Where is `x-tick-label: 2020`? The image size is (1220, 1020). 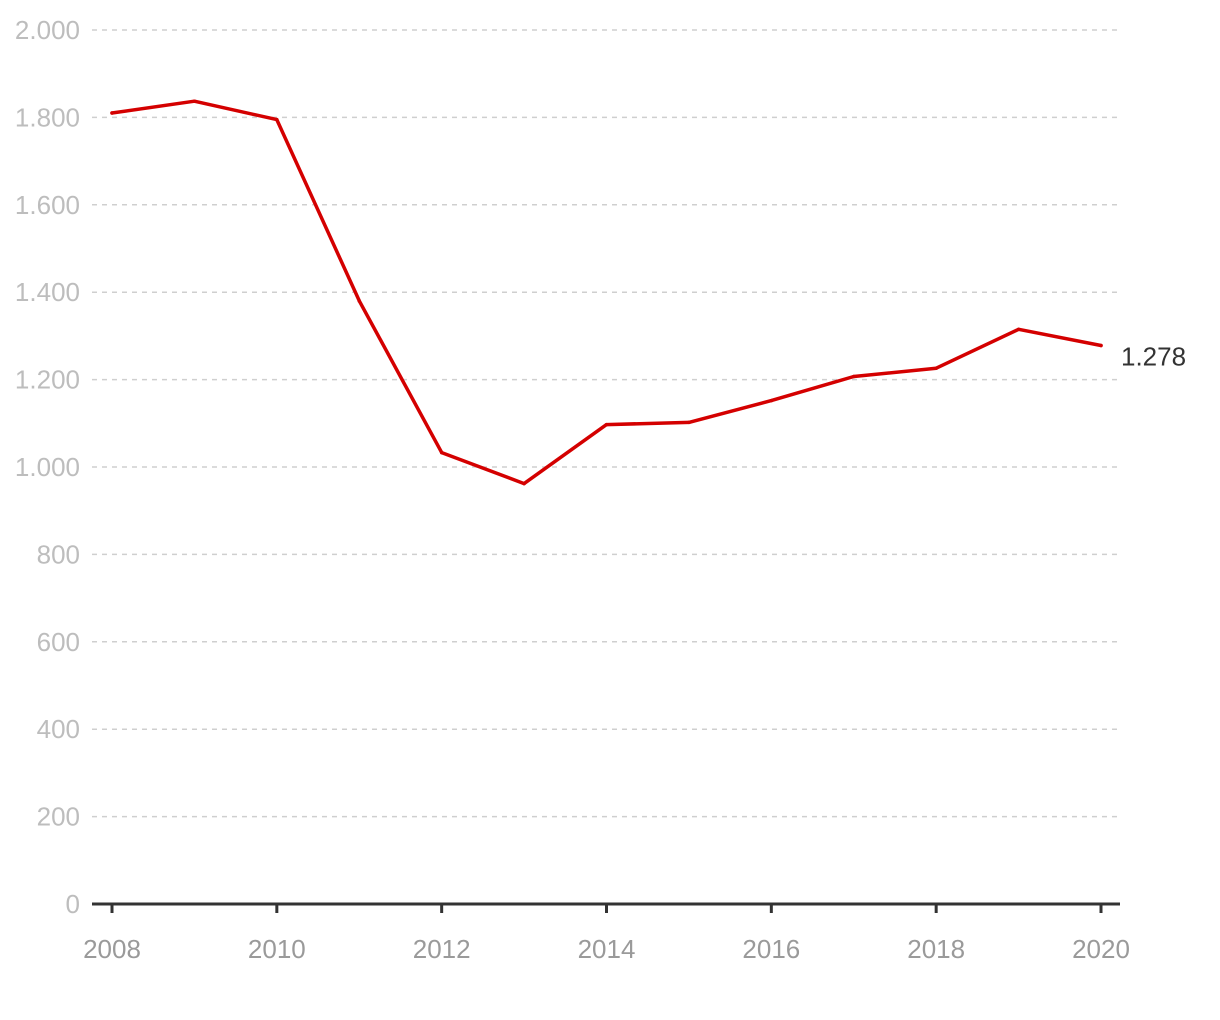
x-tick-label: 2020 is located at coordinates (1101, 949).